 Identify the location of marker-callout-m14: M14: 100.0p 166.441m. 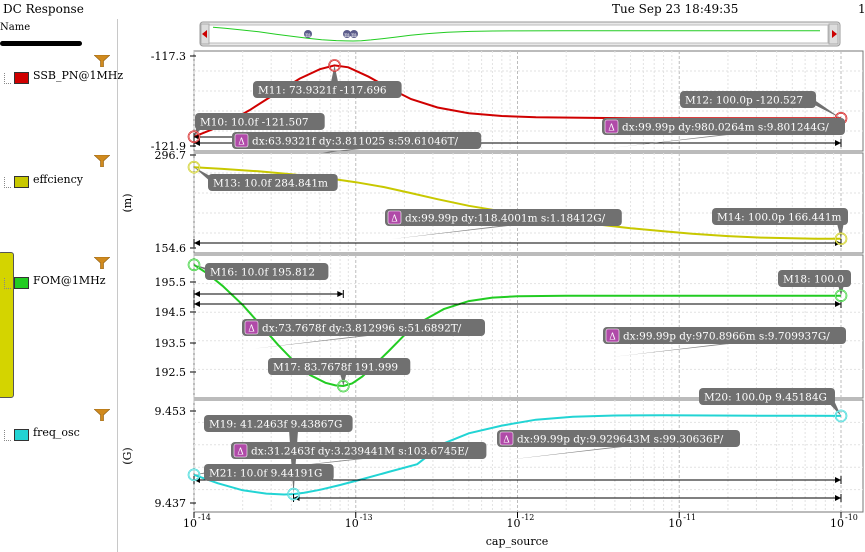
(780, 223).